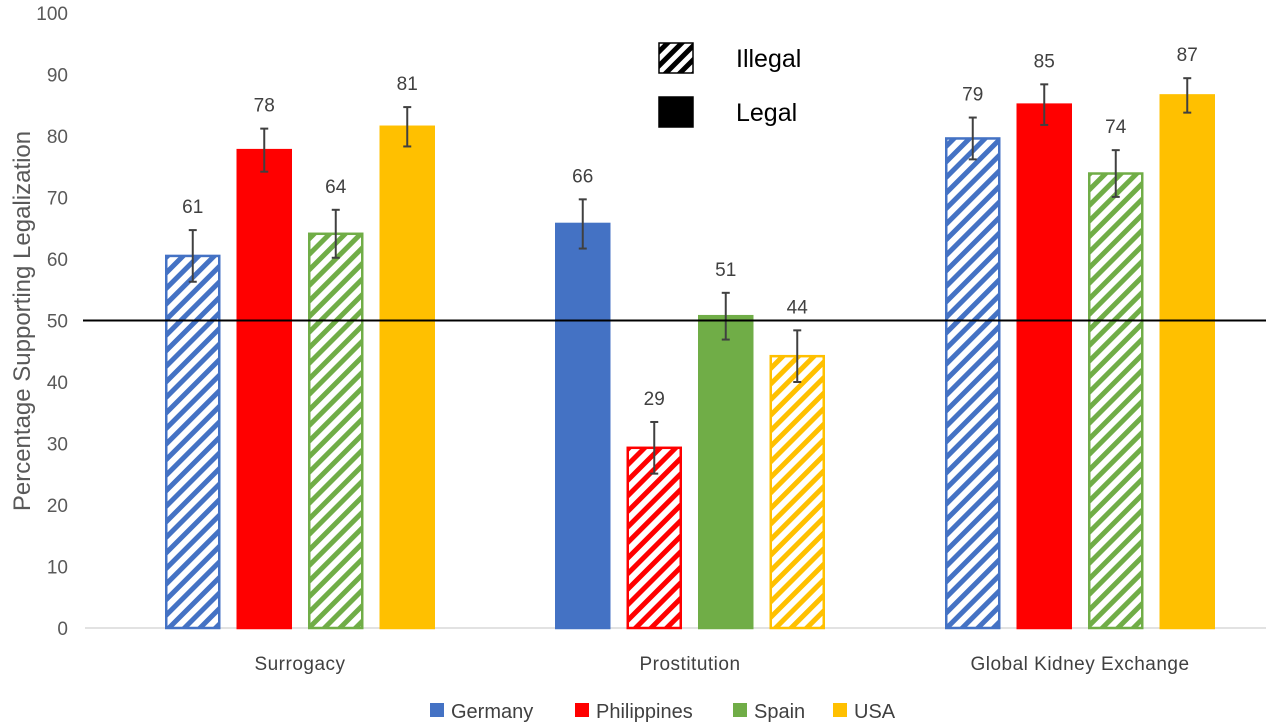 The width and height of the screenshot is (1280, 728). Describe the element at coordinates (1187, 362) in the screenshot. I see `bar-usa-global-kidney-exchange` at that location.